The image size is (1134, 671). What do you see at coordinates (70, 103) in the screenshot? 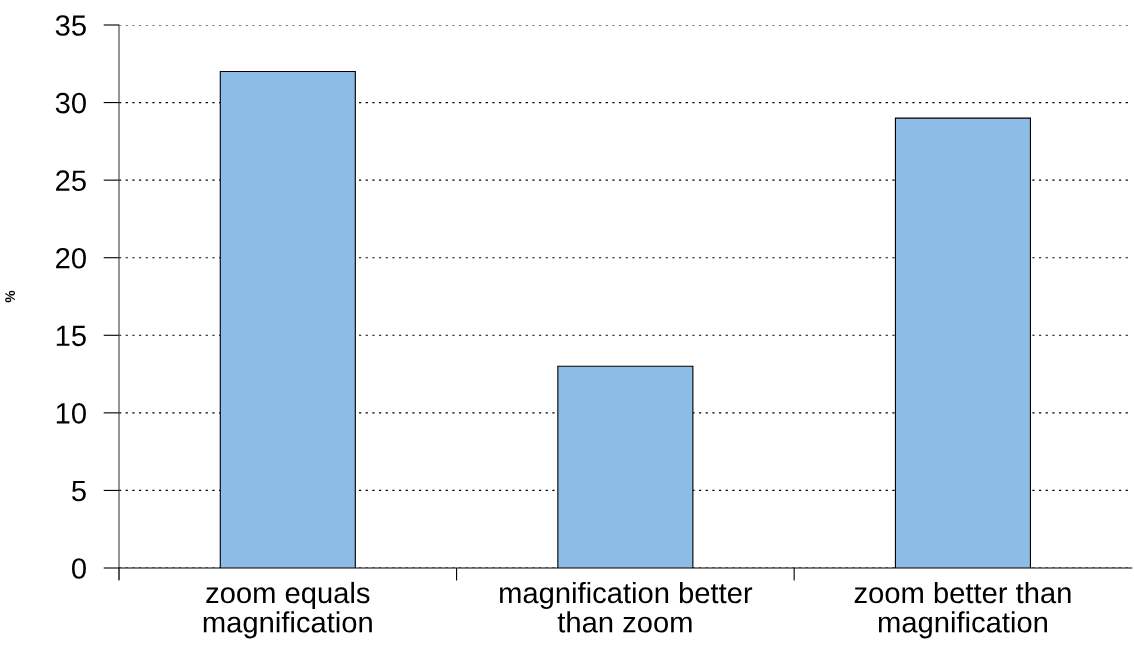
I see `y-tick-label: 30` at bounding box center [70, 103].